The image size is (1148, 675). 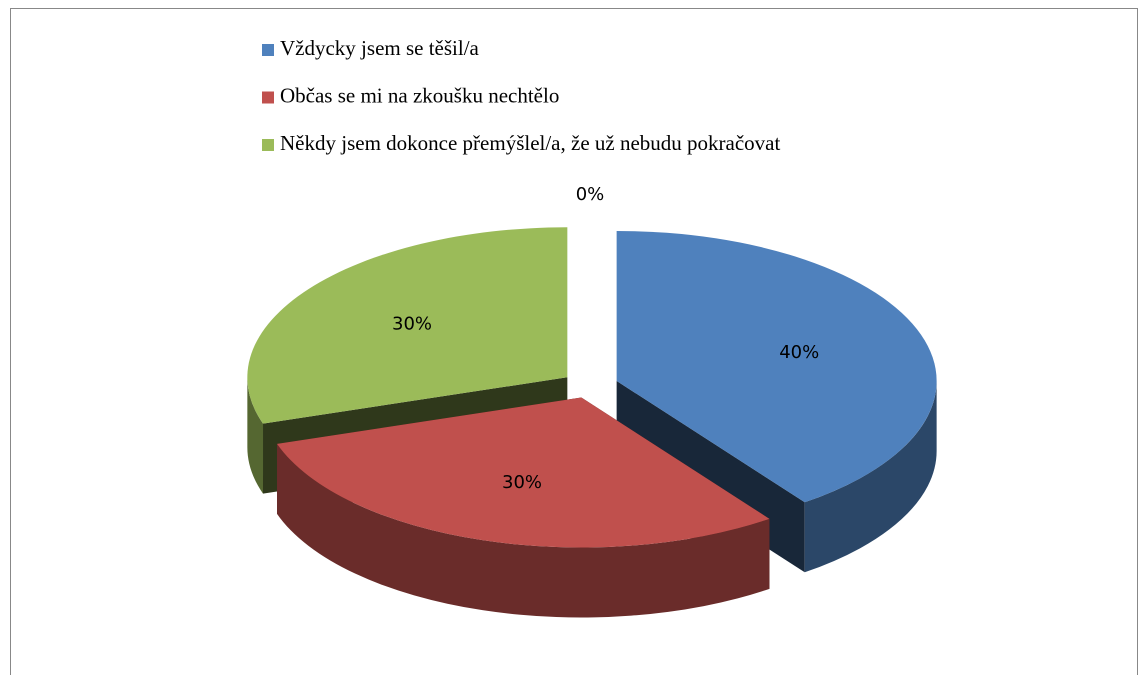 I want to click on data-label: 0%, so click(x=590, y=194).